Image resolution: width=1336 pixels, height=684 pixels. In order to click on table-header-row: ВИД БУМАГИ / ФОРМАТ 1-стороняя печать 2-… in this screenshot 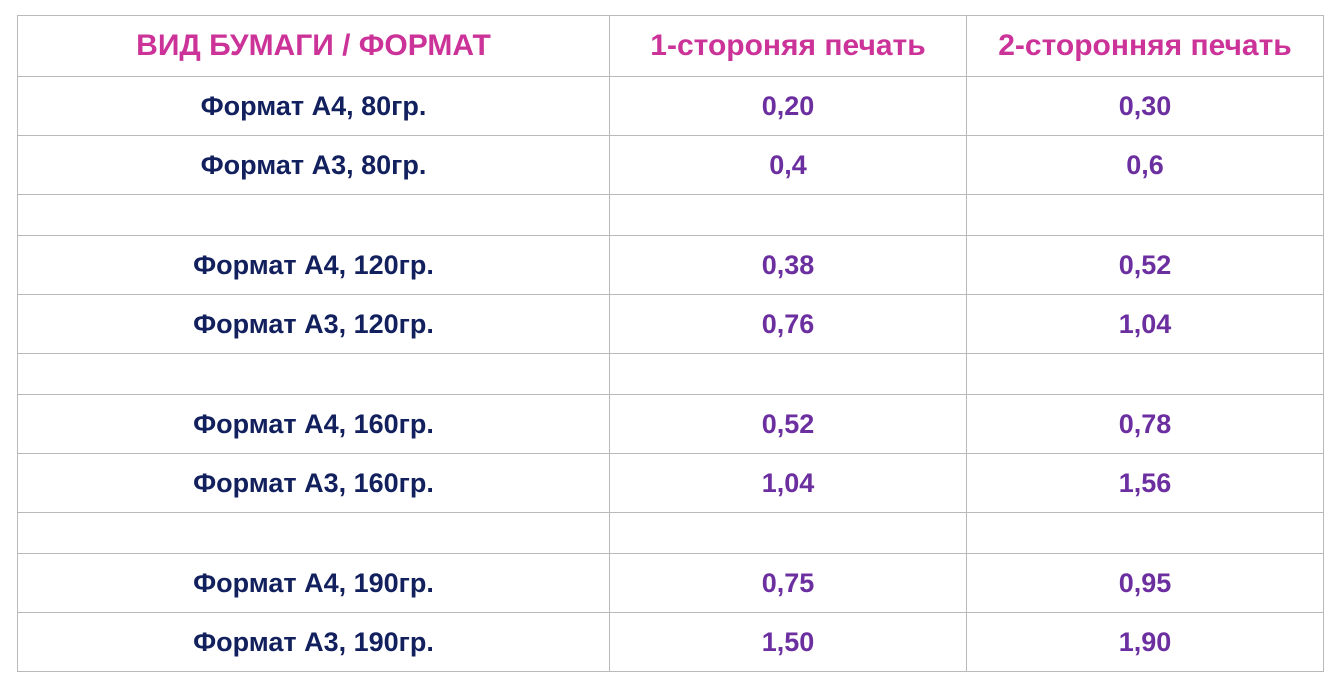, I will do `click(670, 46)`.